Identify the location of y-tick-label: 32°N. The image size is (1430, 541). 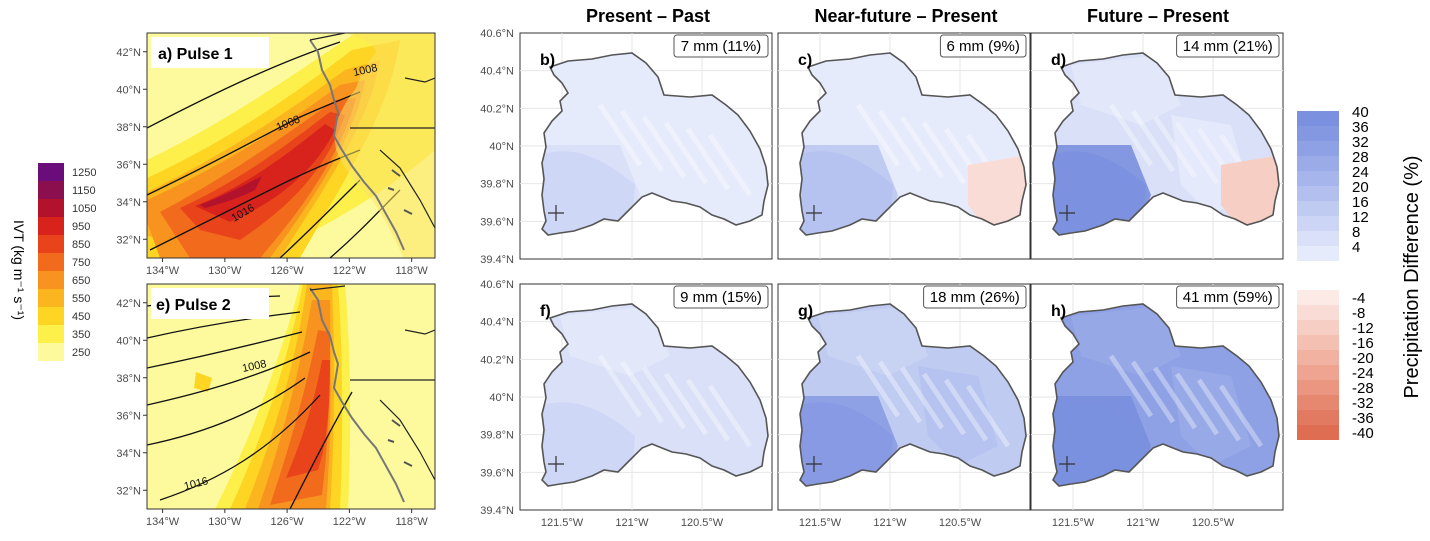
(128, 240).